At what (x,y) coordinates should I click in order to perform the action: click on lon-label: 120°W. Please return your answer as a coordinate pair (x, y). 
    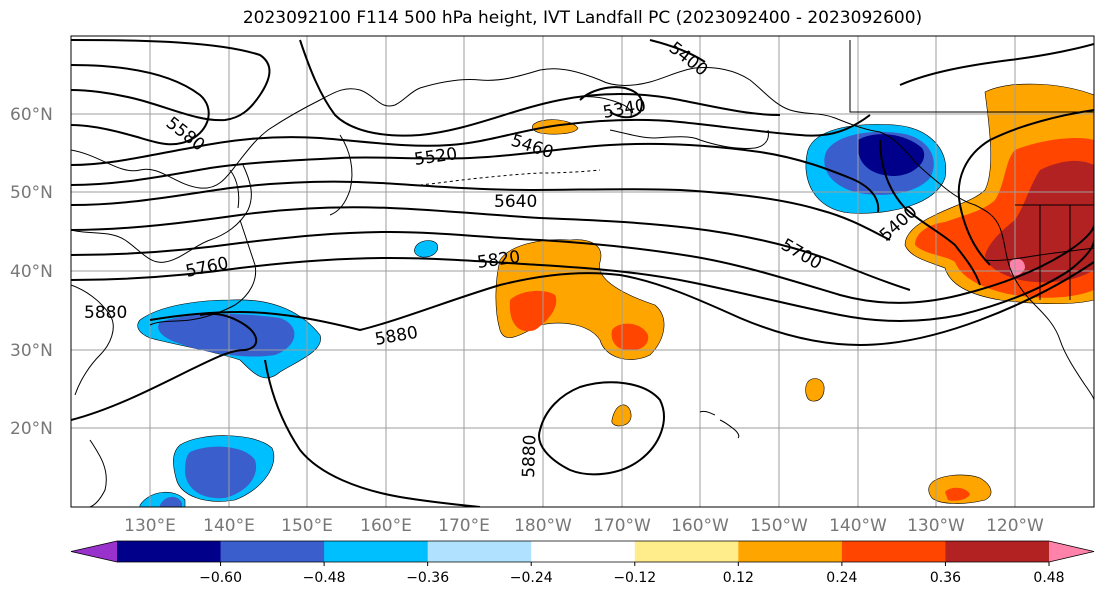
    Looking at the image, I should click on (1015, 526).